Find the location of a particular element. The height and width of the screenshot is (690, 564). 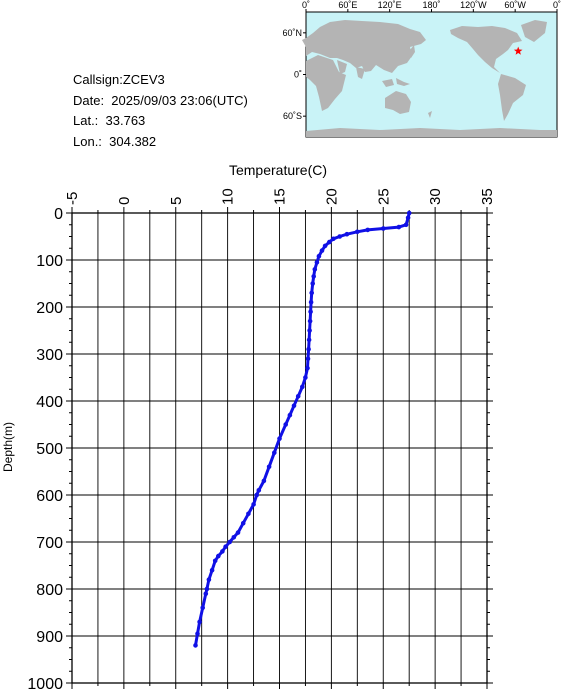

x-tick-label: 10 is located at coordinates (228, 196).